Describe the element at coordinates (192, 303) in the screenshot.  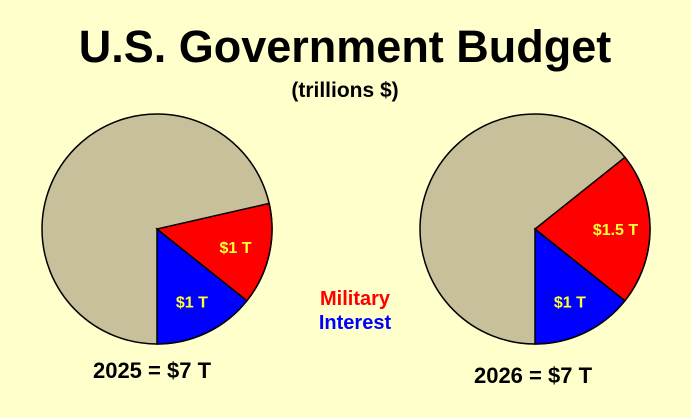
I see `pie-0-label-interest: $1 T` at that location.